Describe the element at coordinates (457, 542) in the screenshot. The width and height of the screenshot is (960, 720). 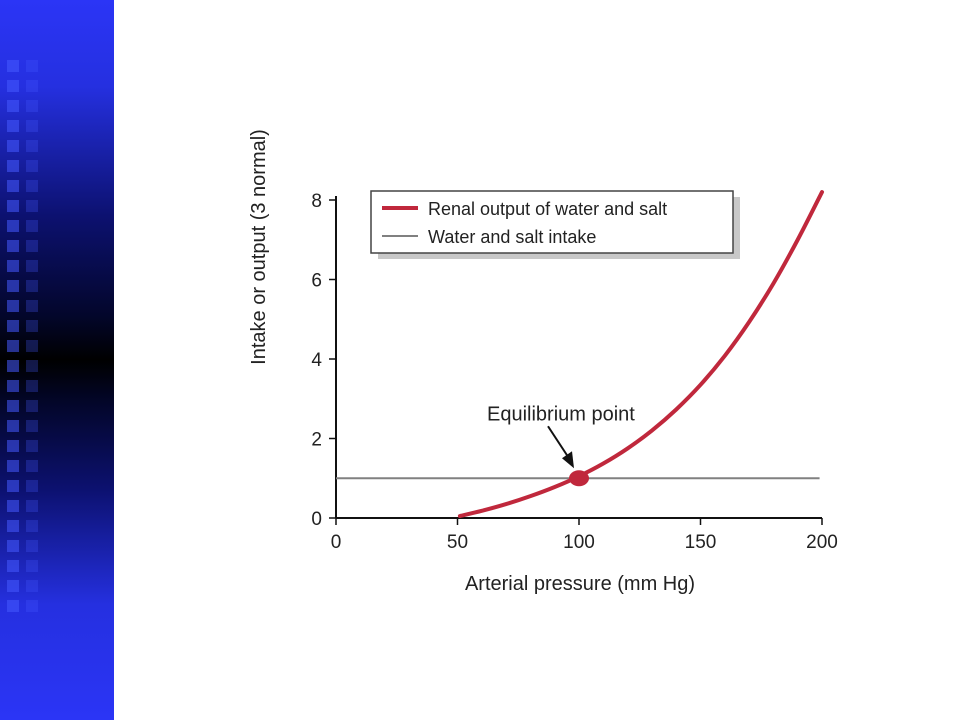
I see `x-tick-label: 50` at that location.